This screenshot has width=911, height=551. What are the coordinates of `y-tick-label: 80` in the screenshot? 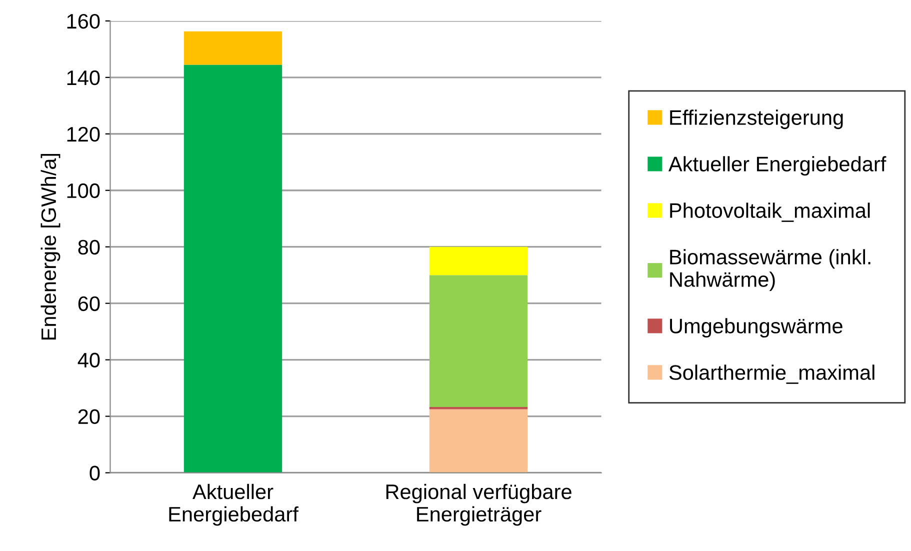 It's located at (89, 247).